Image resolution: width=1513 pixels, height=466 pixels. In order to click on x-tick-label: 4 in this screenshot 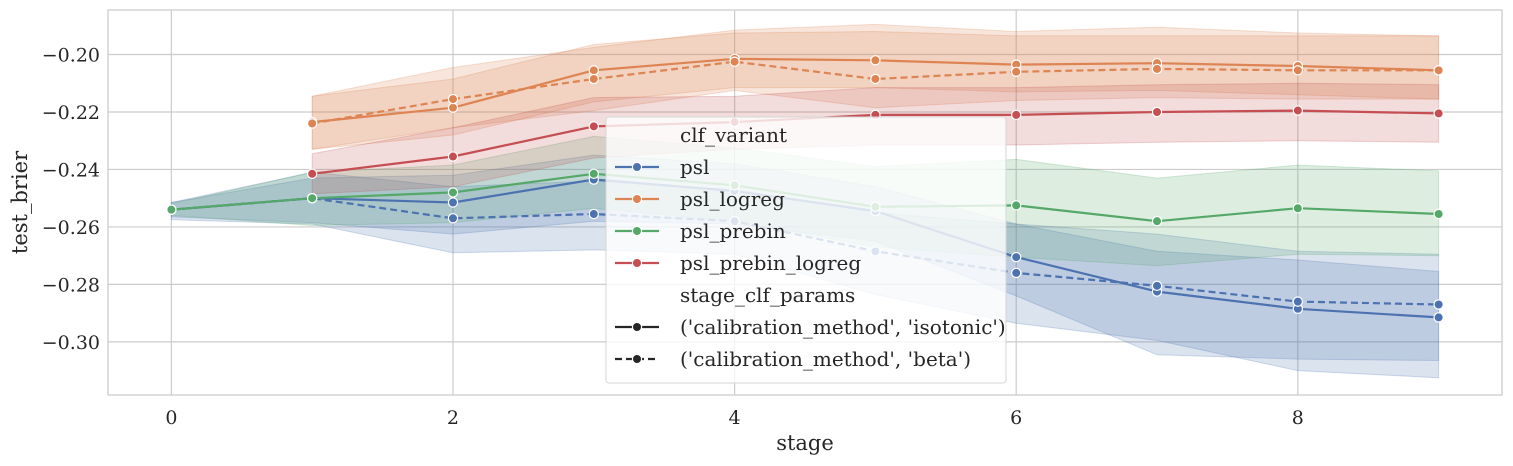, I will do `click(735, 418)`.